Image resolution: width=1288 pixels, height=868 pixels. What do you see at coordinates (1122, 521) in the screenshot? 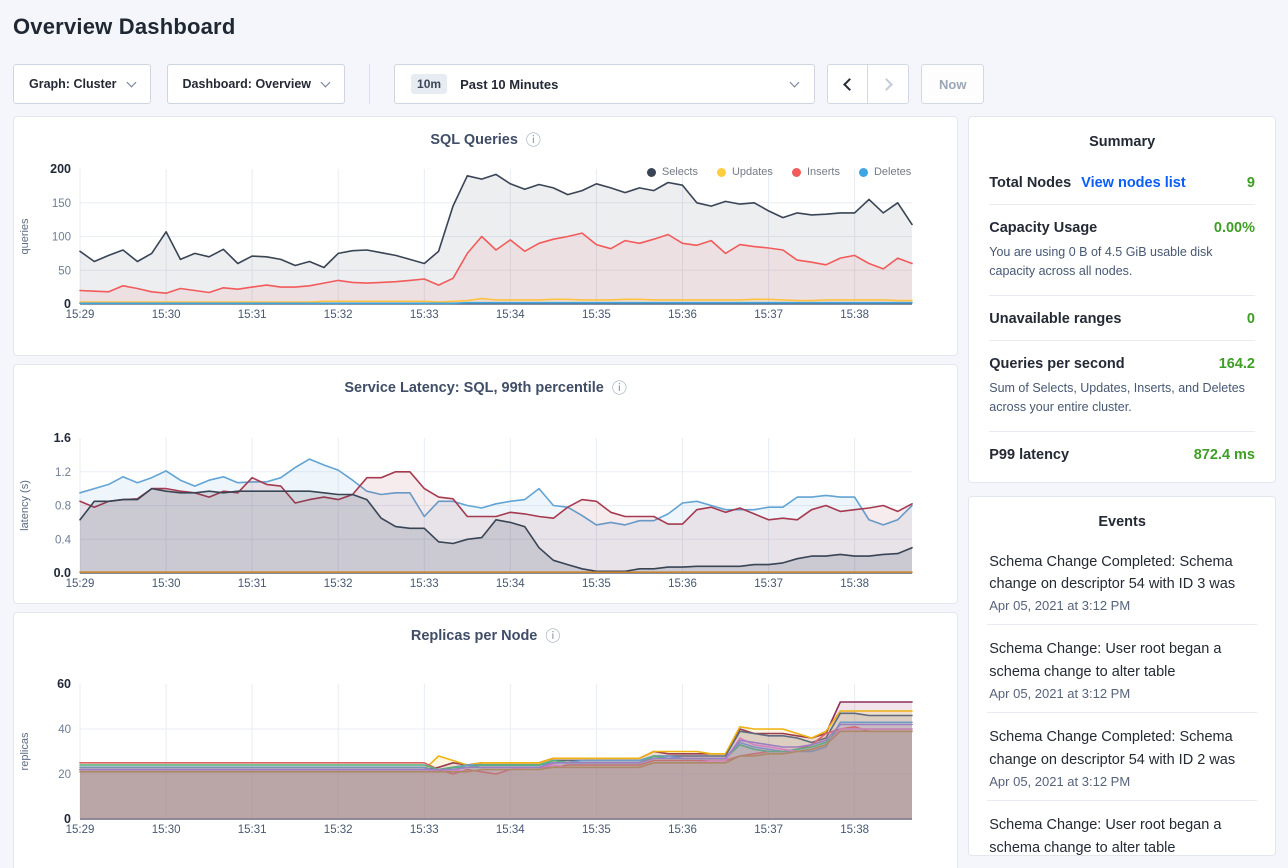
I see `events-title: Events` at bounding box center [1122, 521].